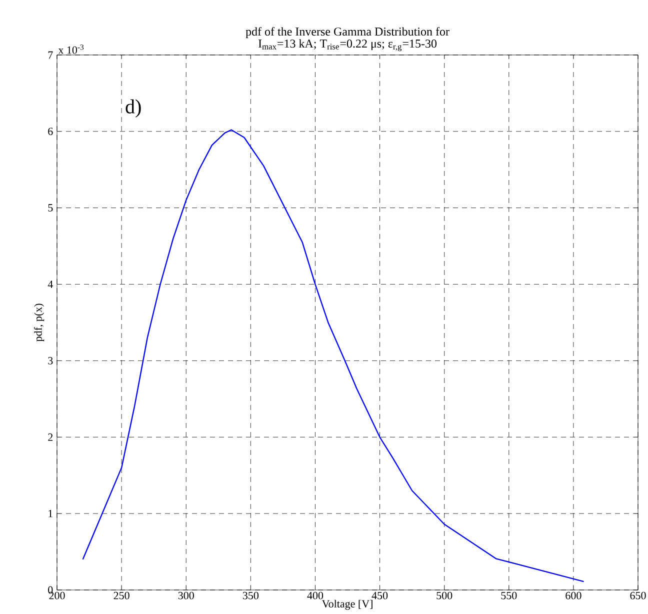 The width and height of the screenshot is (648, 614). Describe the element at coordinates (574, 596) in the screenshot. I see `x-tick-label: 600` at that location.